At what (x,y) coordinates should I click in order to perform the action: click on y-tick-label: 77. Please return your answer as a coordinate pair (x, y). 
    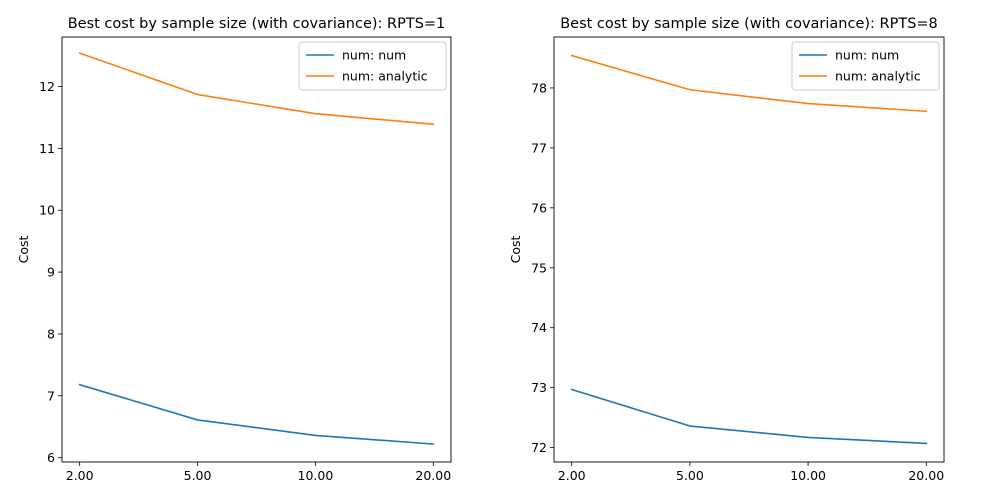
    Looking at the image, I should click on (539, 147).